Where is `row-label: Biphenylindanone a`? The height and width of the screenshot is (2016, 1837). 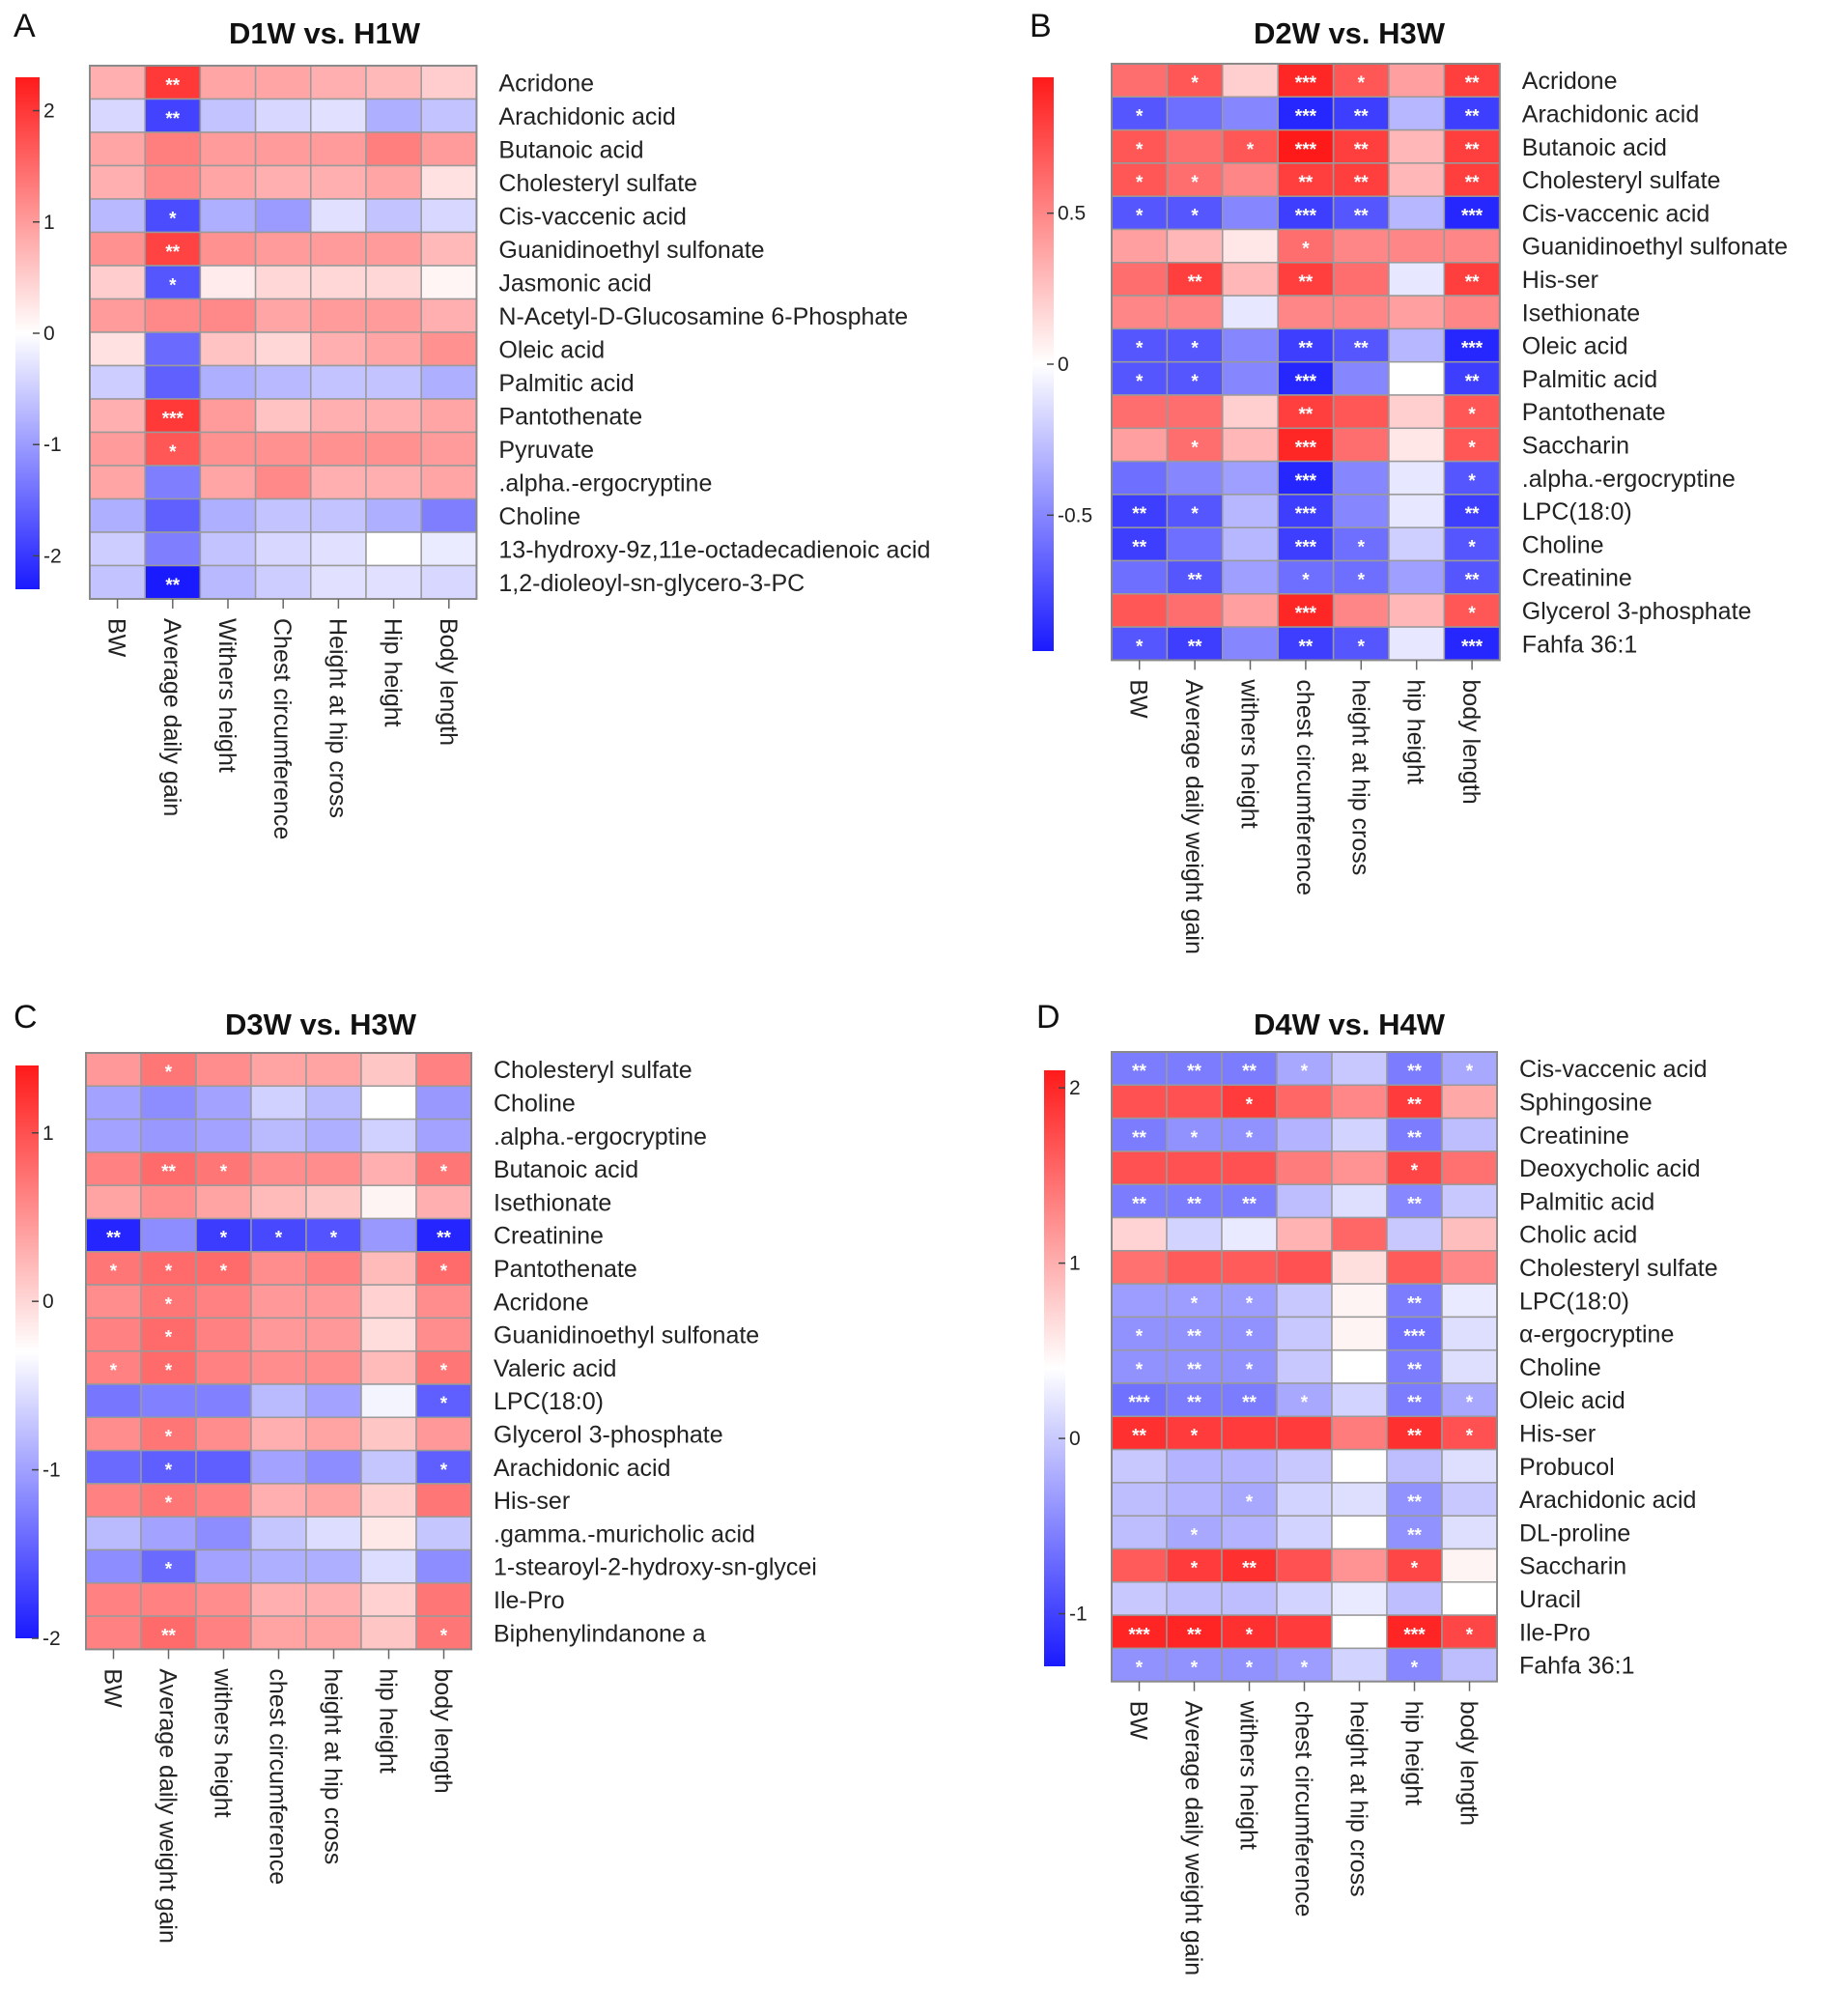 row-label: Biphenylindanone a is located at coordinates (600, 1633).